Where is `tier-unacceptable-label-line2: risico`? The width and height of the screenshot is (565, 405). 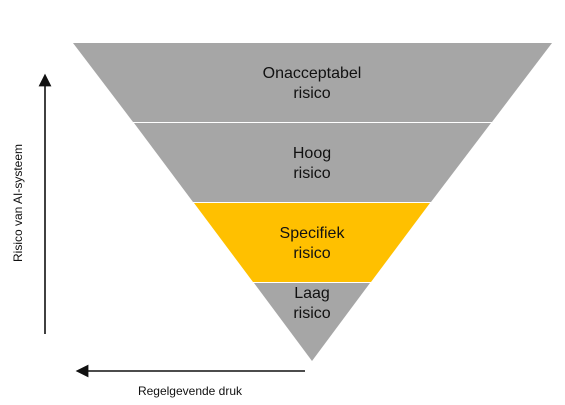
tier-unacceptable-label-line2: risico is located at coordinates (311, 93).